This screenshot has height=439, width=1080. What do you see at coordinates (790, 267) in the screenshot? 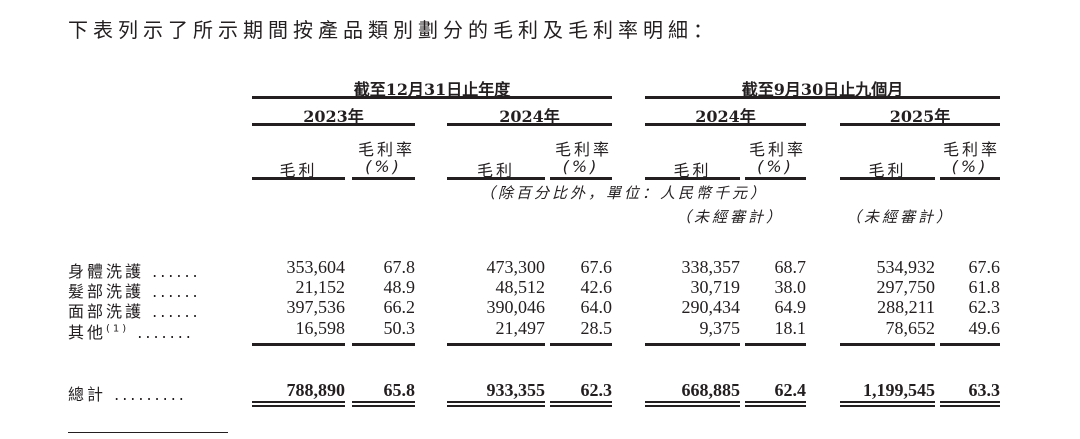
I see `table-cell: 68.7` at bounding box center [790, 267].